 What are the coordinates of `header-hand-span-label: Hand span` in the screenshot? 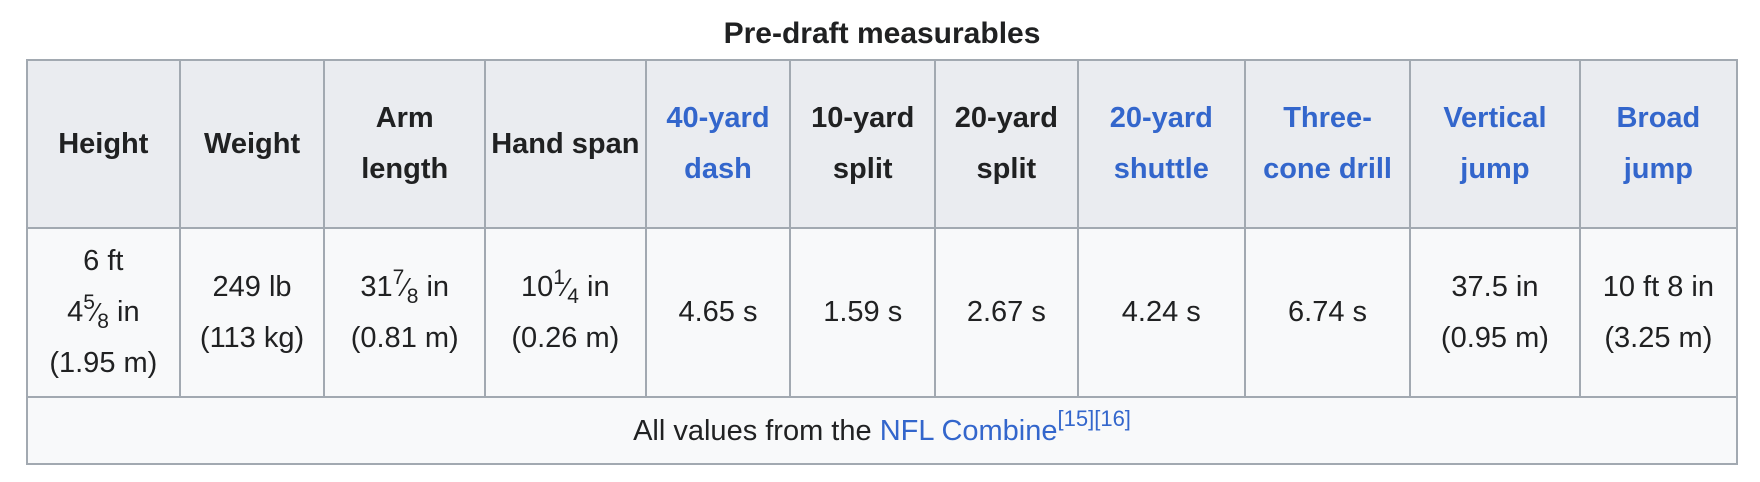 It's located at (565, 143).